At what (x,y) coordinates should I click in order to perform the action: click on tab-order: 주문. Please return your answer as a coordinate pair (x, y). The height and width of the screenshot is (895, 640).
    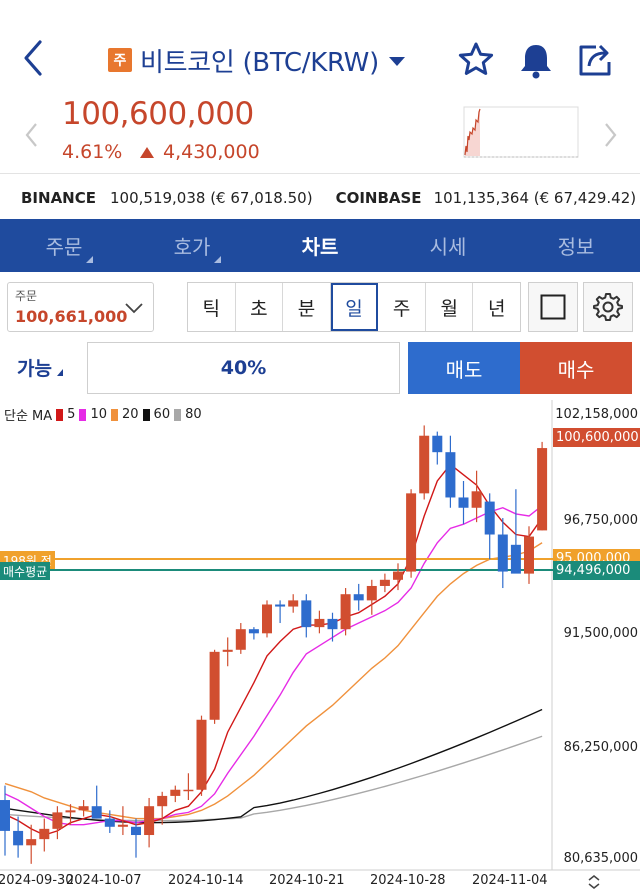
    Looking at the image, I should click on (64, 245).